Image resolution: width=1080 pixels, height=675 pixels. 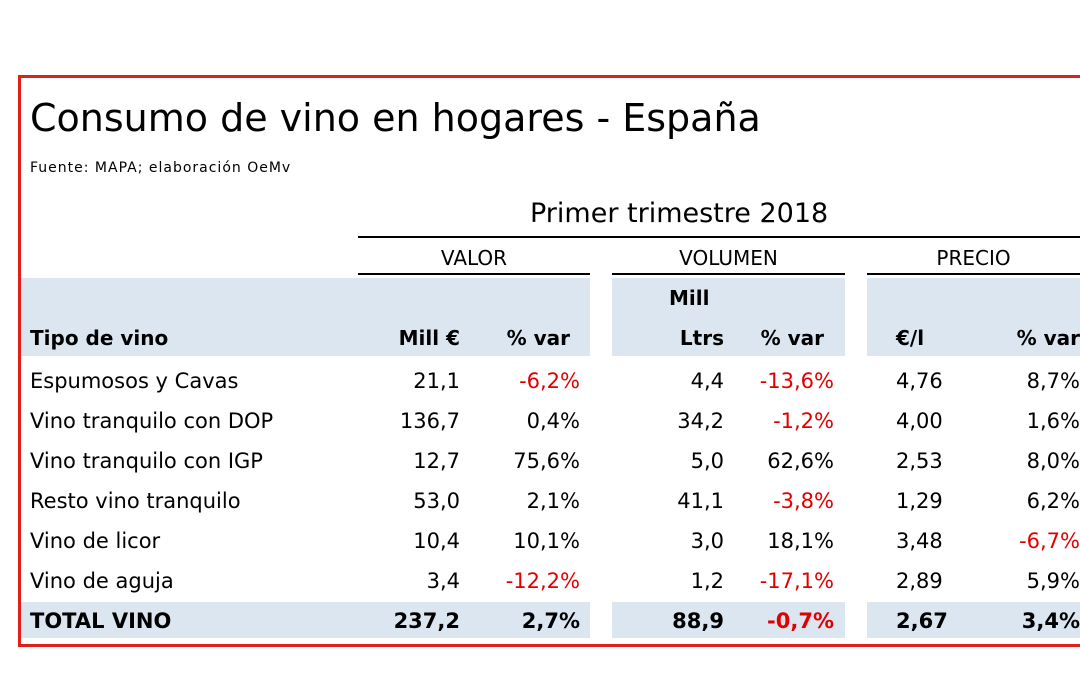 I want to click on cell-valor: 53,0, so click(x=436, y=501).